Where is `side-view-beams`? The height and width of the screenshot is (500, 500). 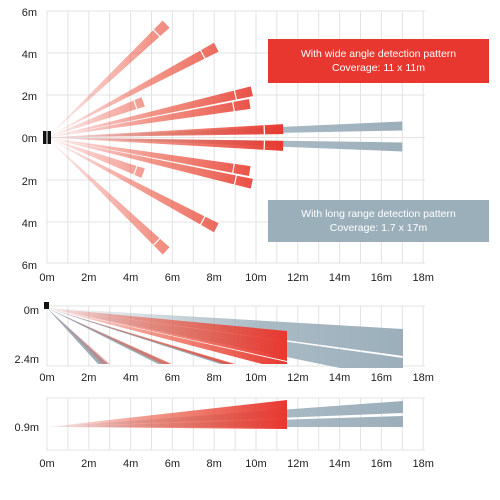 side-view-beams is located at coordinates (225, 338).